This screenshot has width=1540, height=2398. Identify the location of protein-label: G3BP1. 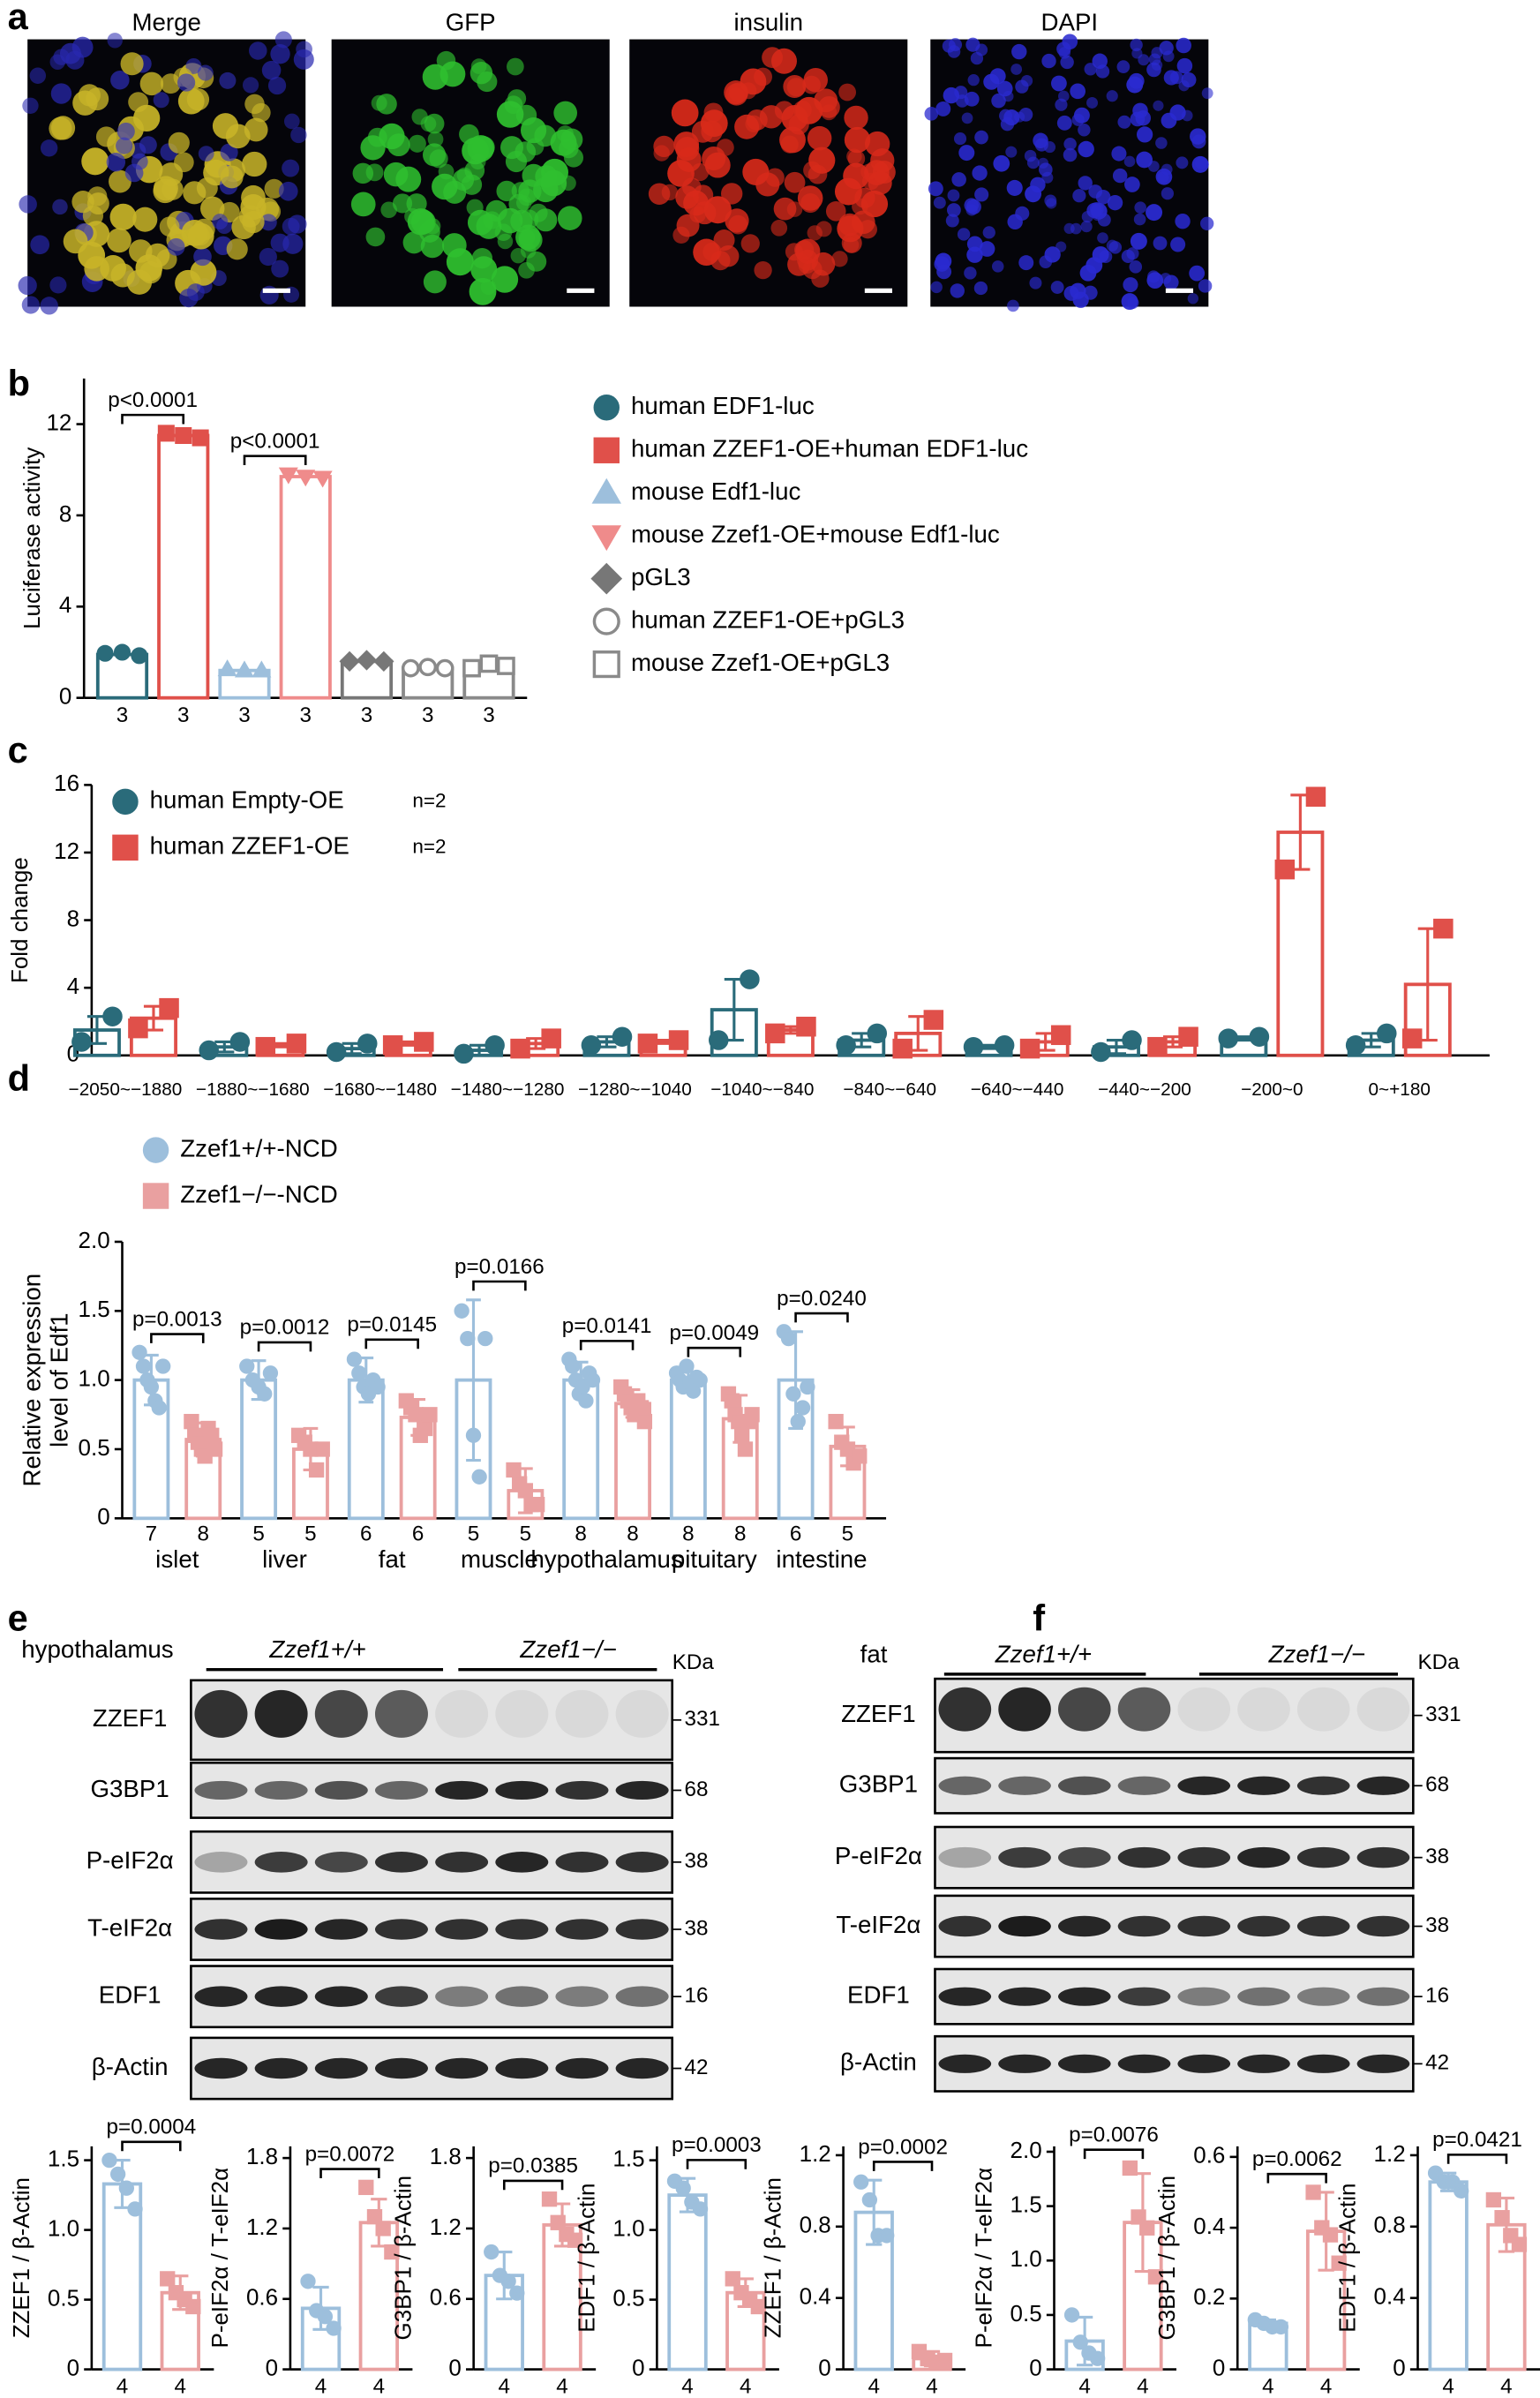
(879, 1784).